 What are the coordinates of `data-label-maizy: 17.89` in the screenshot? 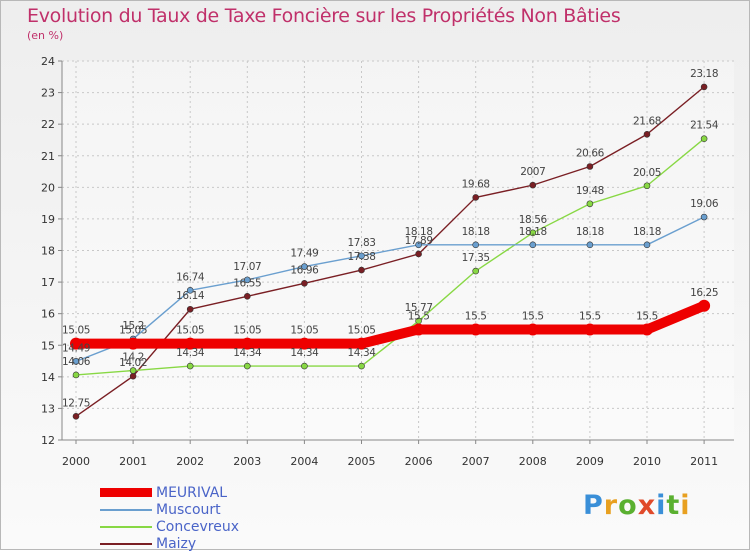 It's located at (419, 241).